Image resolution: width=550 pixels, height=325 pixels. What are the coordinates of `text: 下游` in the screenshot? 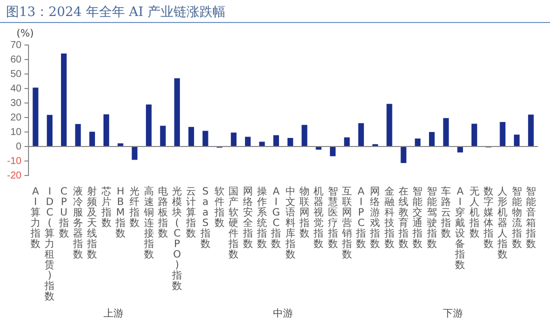 It's located at (453, 314).